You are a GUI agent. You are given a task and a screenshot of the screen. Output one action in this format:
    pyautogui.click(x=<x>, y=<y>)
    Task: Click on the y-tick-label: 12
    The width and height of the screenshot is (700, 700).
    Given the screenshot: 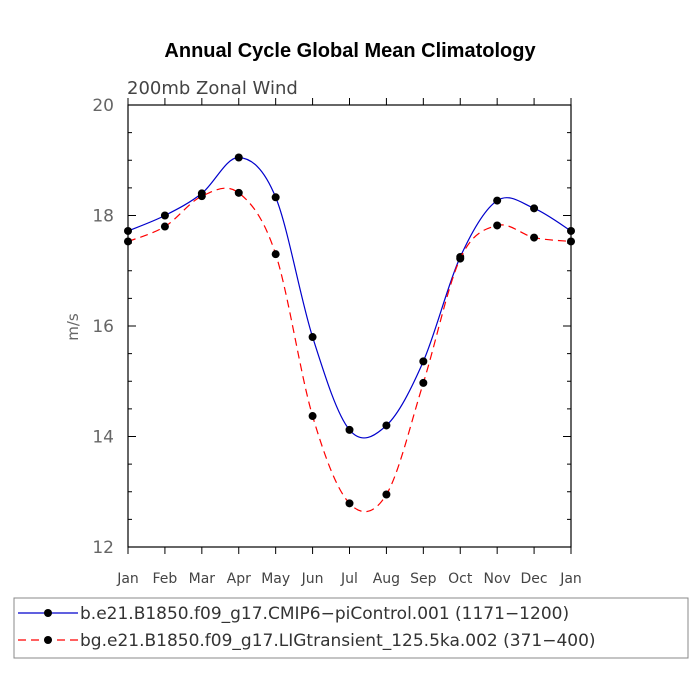 What is the action you would take?
    pyautogui.click(x=103, y=548)
    